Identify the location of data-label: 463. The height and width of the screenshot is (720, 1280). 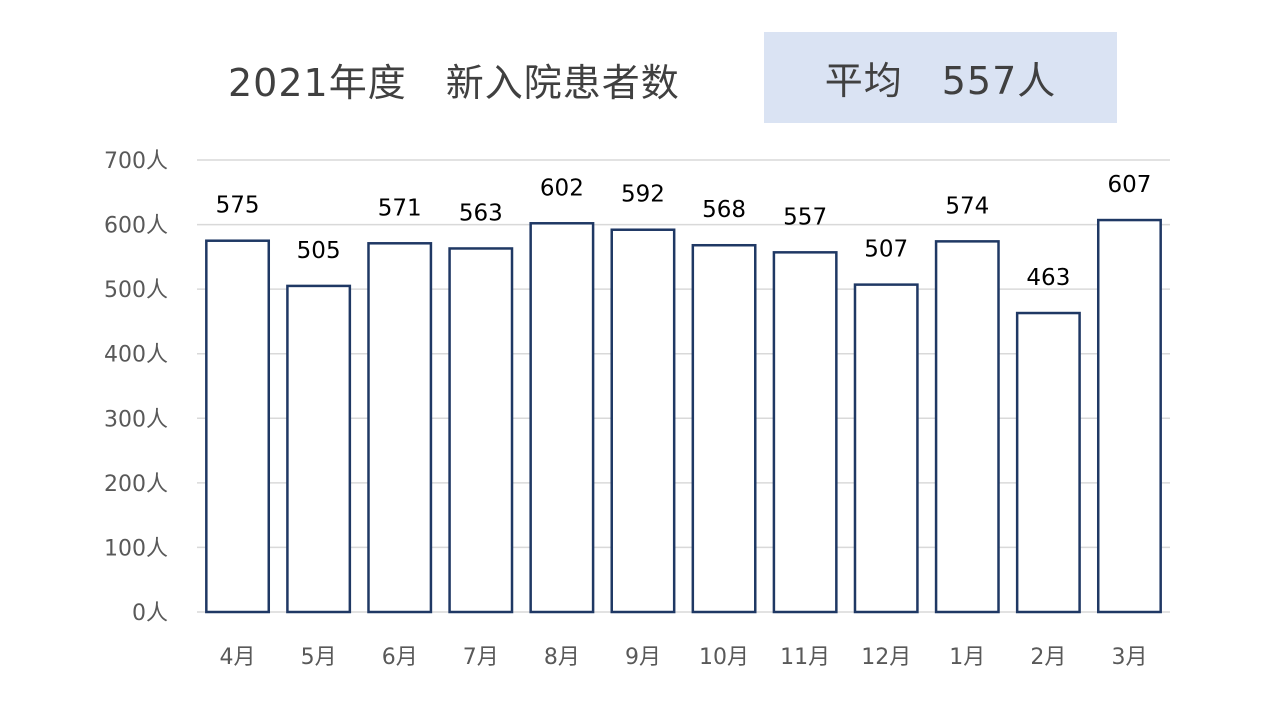
(1048, 278).